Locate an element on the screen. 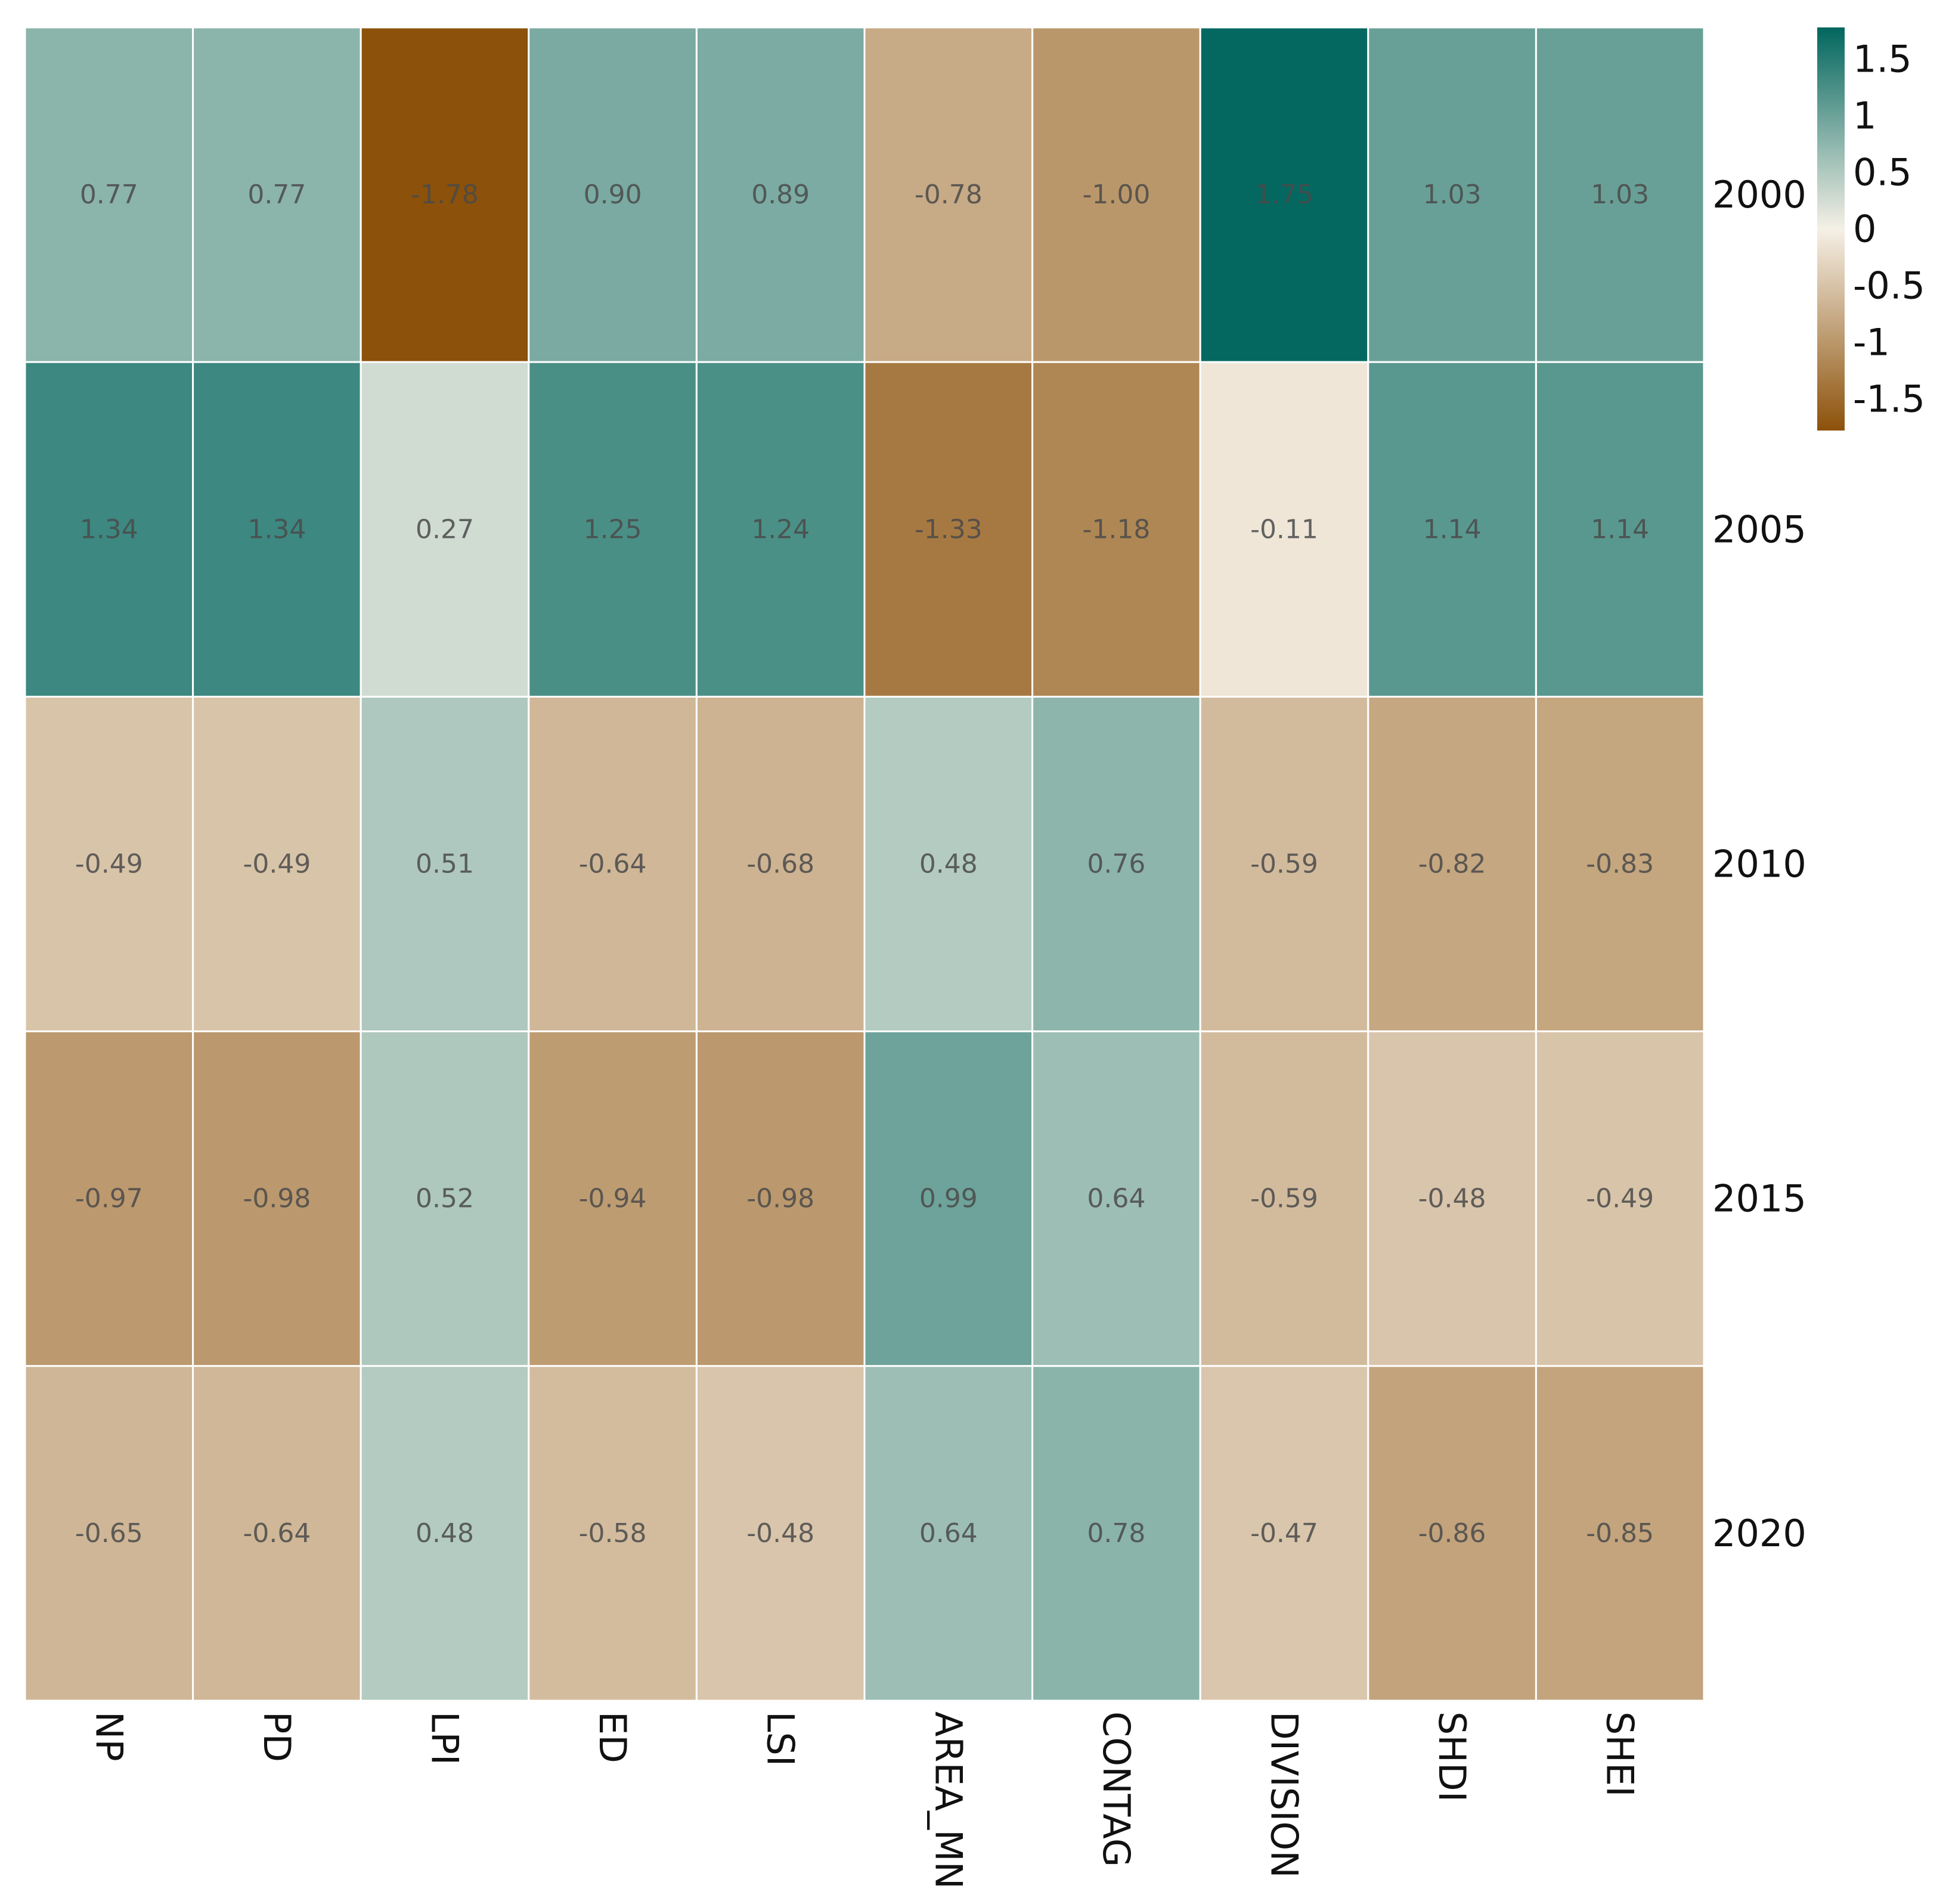 The image size is (1946, 1904). cell-value-label: -0.68 is located at coordinates (780, 864).